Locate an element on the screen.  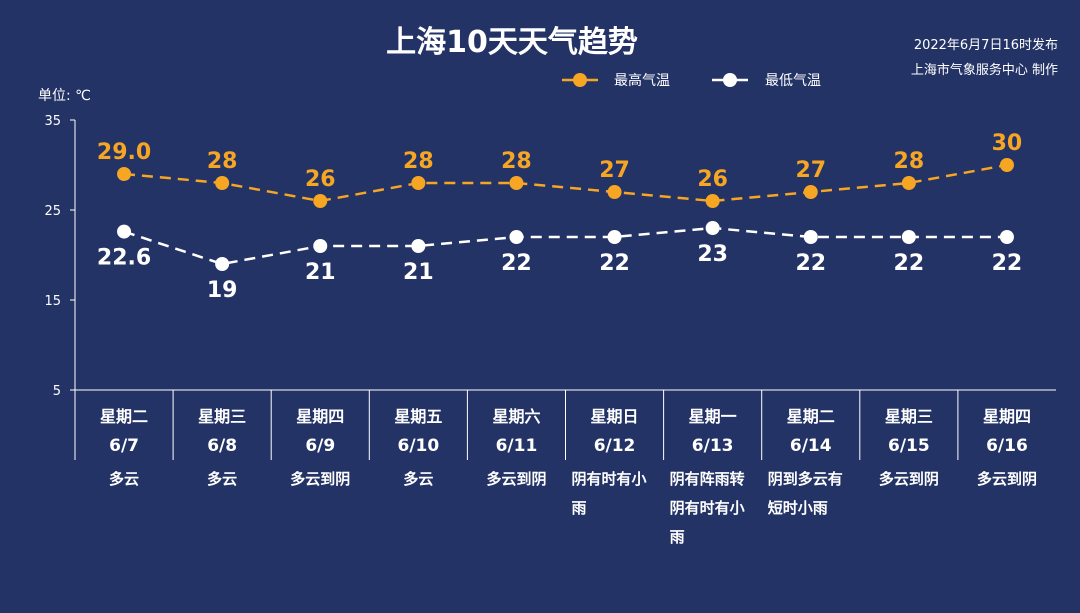
date-label: 6/16 is located at coordinates (1007, 446).